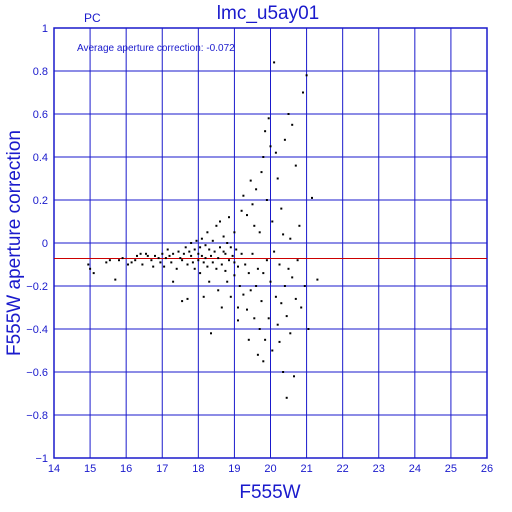 Image resolution: width=512 pixels, height=512 pixels. I want to click on x-tick-labels: 14 15 16 17 18 19 20 21 22 23 24 25 26, so click(270, 469).